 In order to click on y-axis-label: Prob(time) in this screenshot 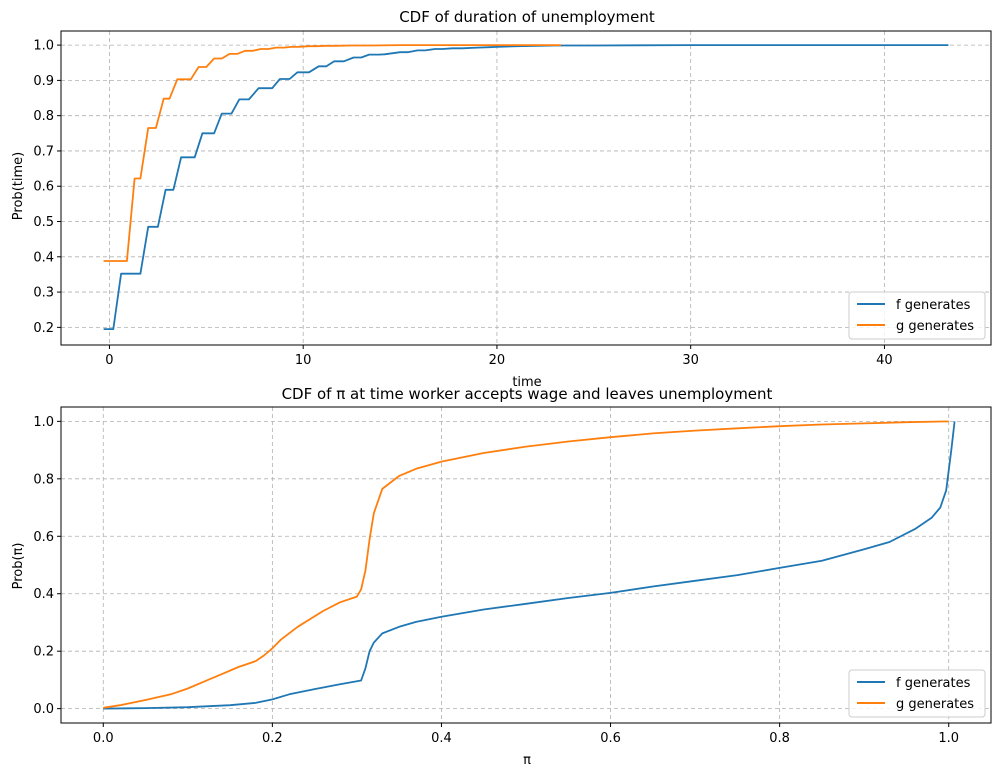, I will do `click(18, 186)`.